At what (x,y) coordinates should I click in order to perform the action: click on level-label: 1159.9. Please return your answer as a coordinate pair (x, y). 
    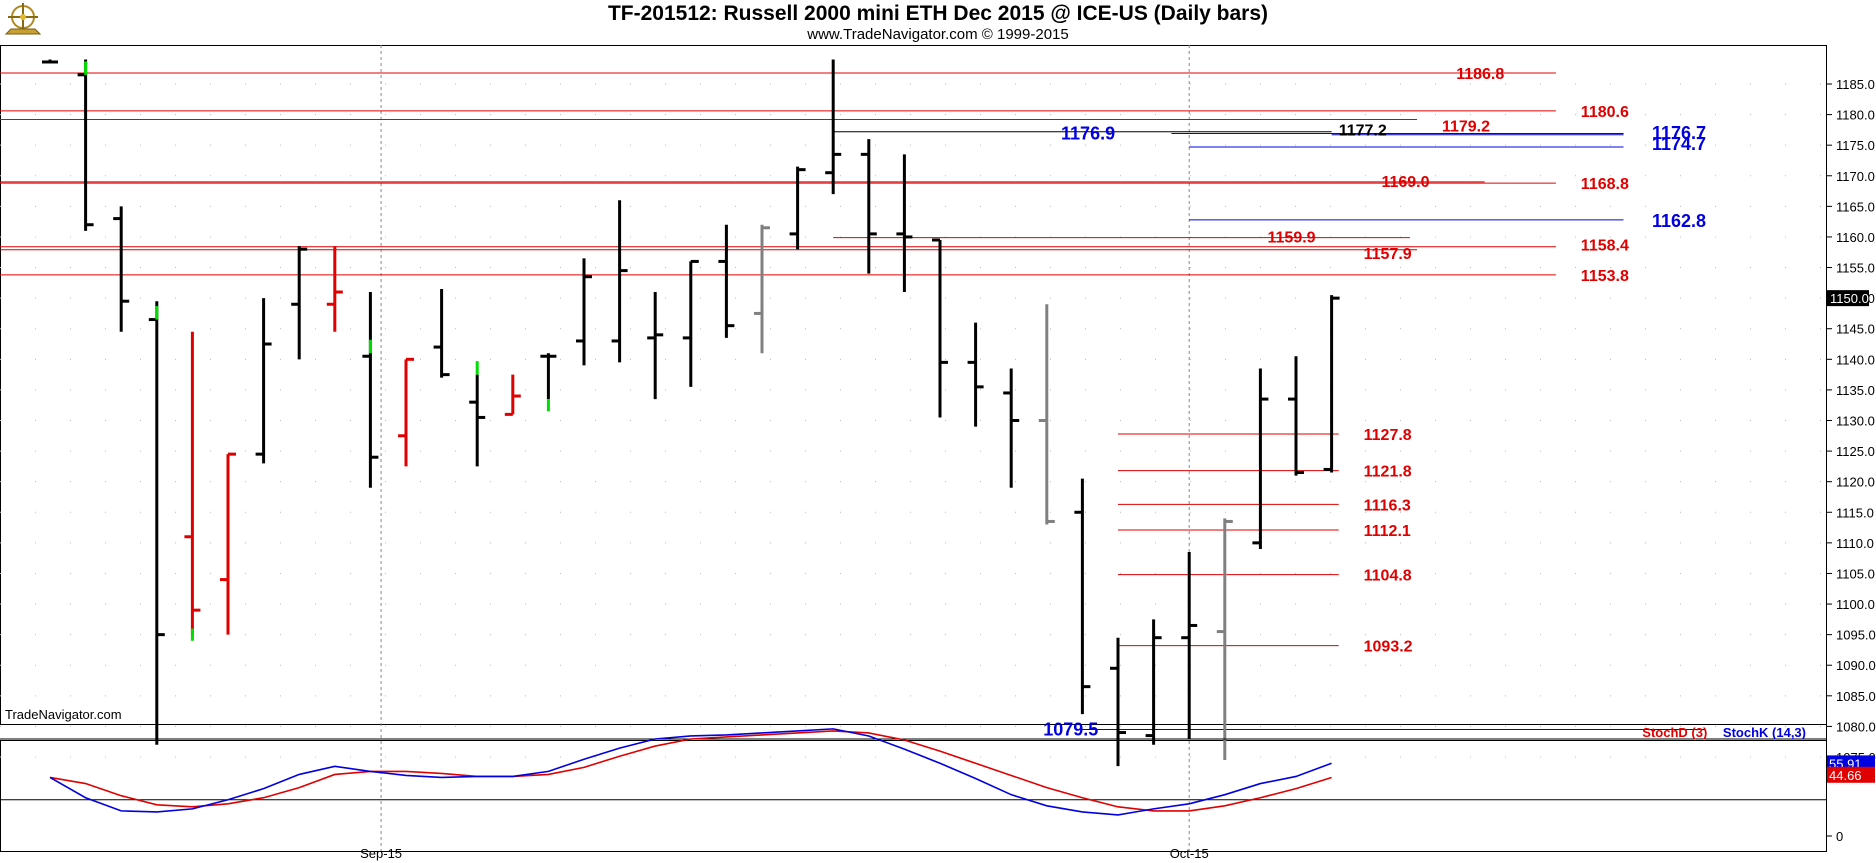
    Looking at the image, I should click on (1292, 238).